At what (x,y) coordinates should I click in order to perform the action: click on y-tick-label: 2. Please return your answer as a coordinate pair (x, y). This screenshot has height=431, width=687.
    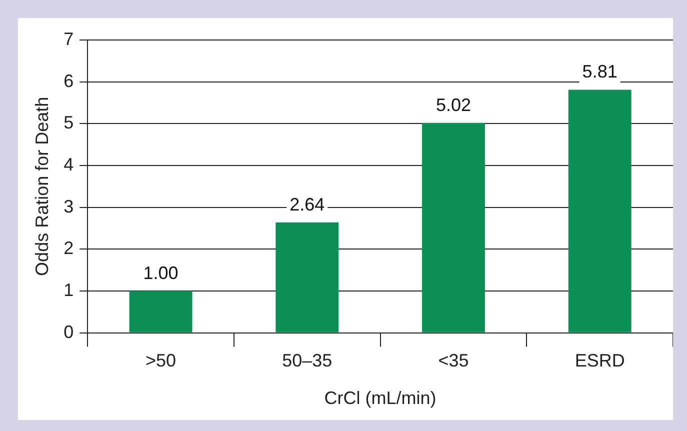
    Looking at the image, I should click on (69, 248).